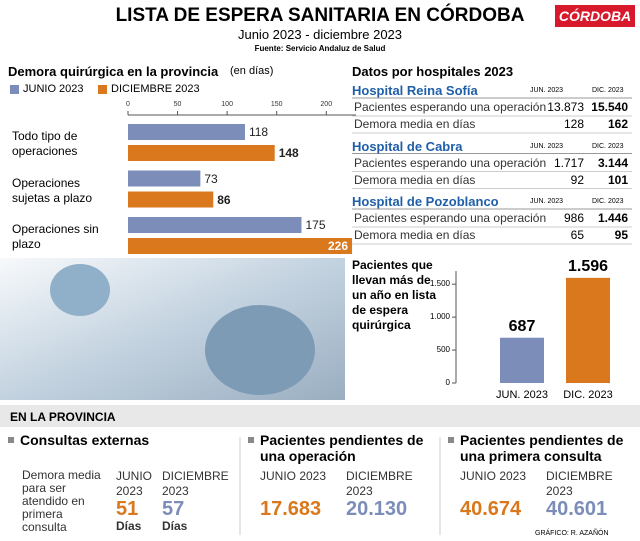  I want to click on stat-value: 57, so click(173, 509).